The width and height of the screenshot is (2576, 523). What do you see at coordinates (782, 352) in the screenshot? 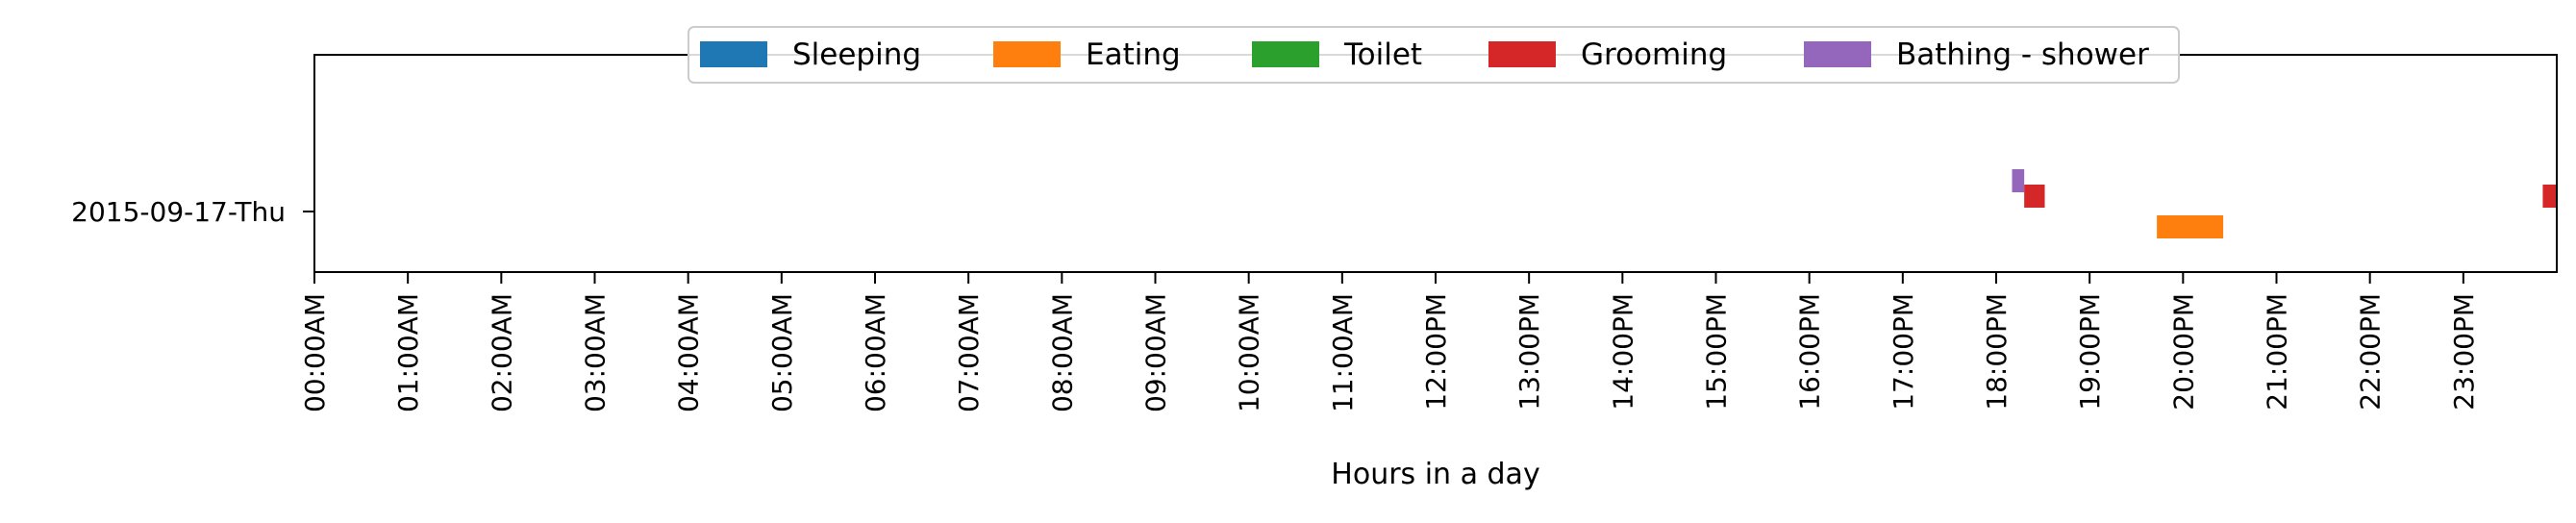
I see `x-tick-label: 05:00AM` at bounding box center [782, 352].